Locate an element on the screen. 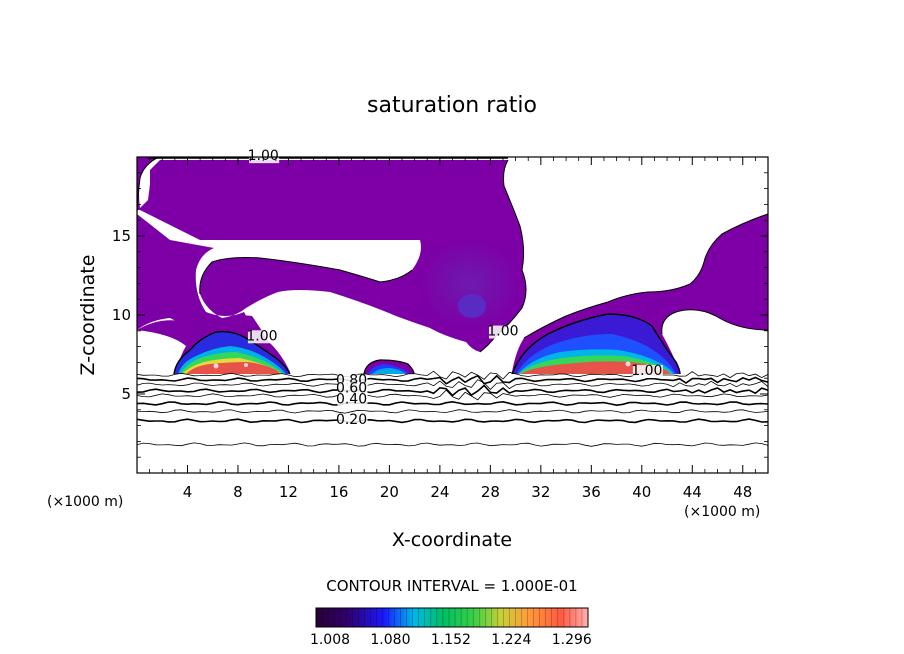  contour-line-0.6 is located at coordinates (452, 390).